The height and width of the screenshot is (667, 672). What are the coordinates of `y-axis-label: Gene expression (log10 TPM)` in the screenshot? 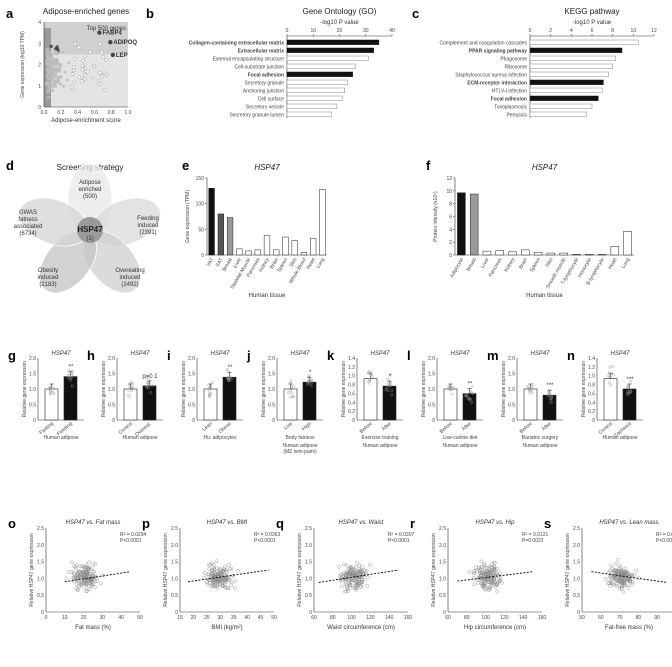 It's located at (23, 64).